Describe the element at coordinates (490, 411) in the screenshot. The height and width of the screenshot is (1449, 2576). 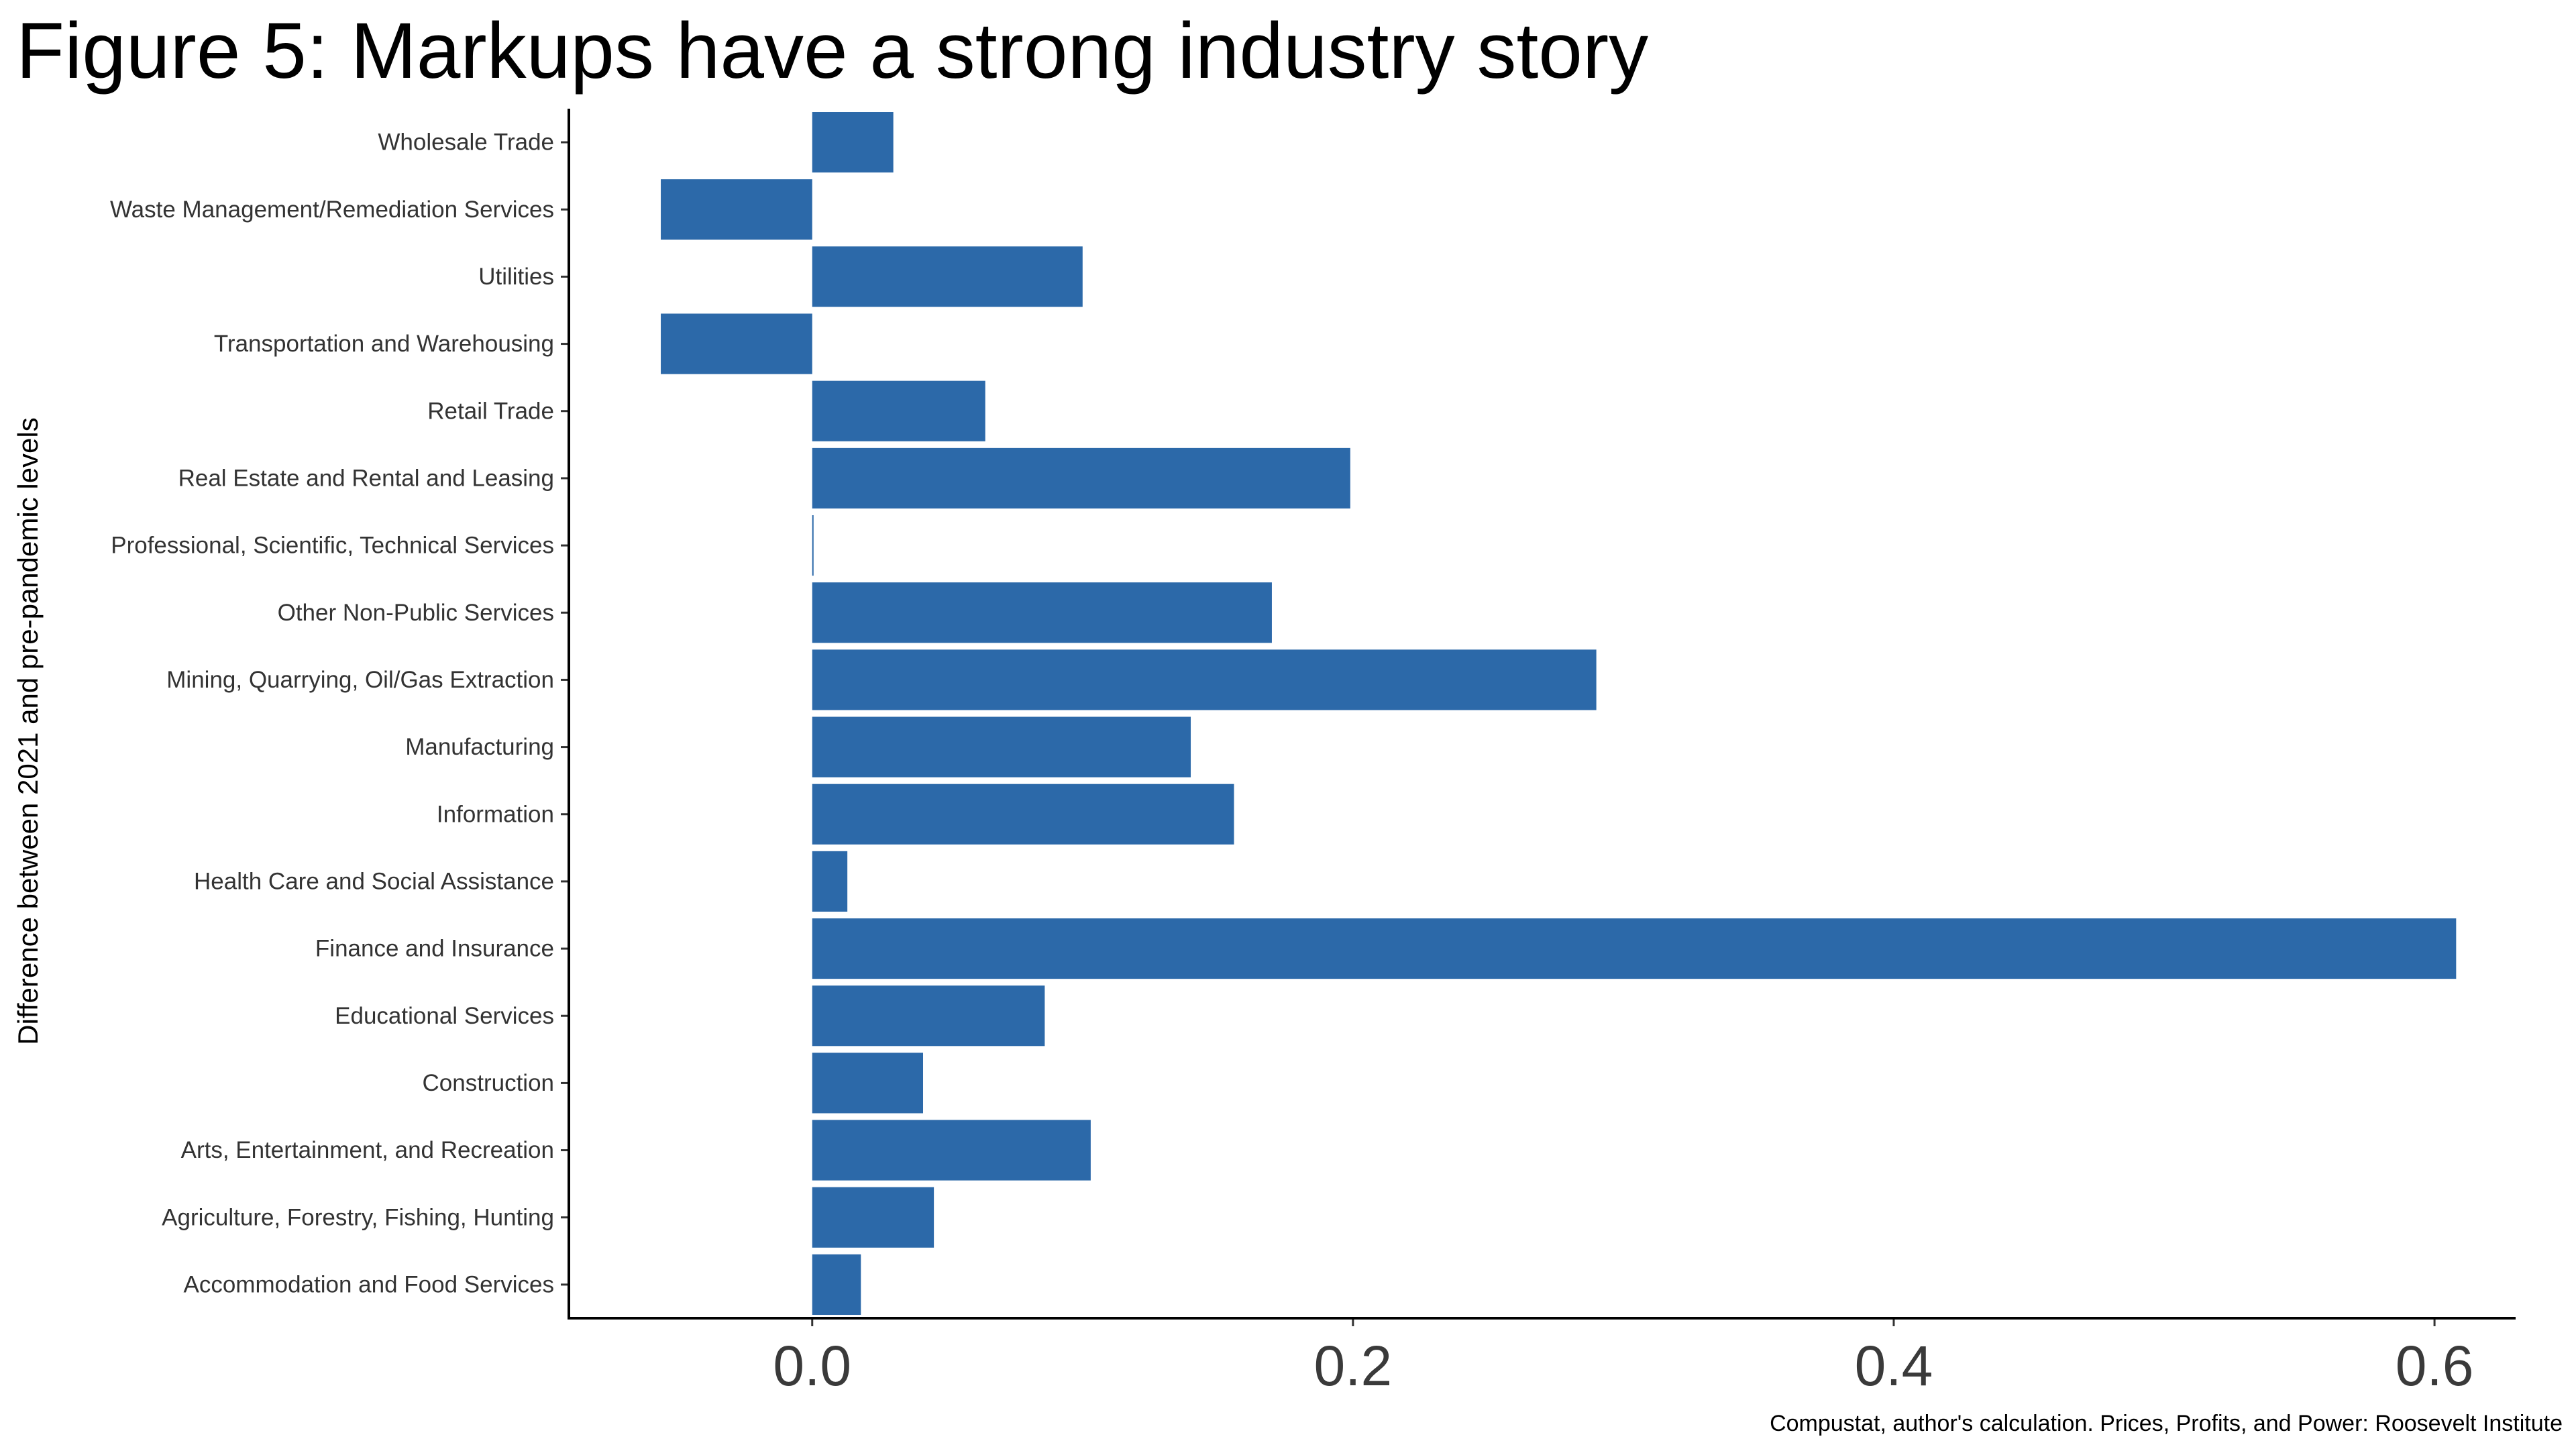
I see `category-label: Retail Trade` at that location.